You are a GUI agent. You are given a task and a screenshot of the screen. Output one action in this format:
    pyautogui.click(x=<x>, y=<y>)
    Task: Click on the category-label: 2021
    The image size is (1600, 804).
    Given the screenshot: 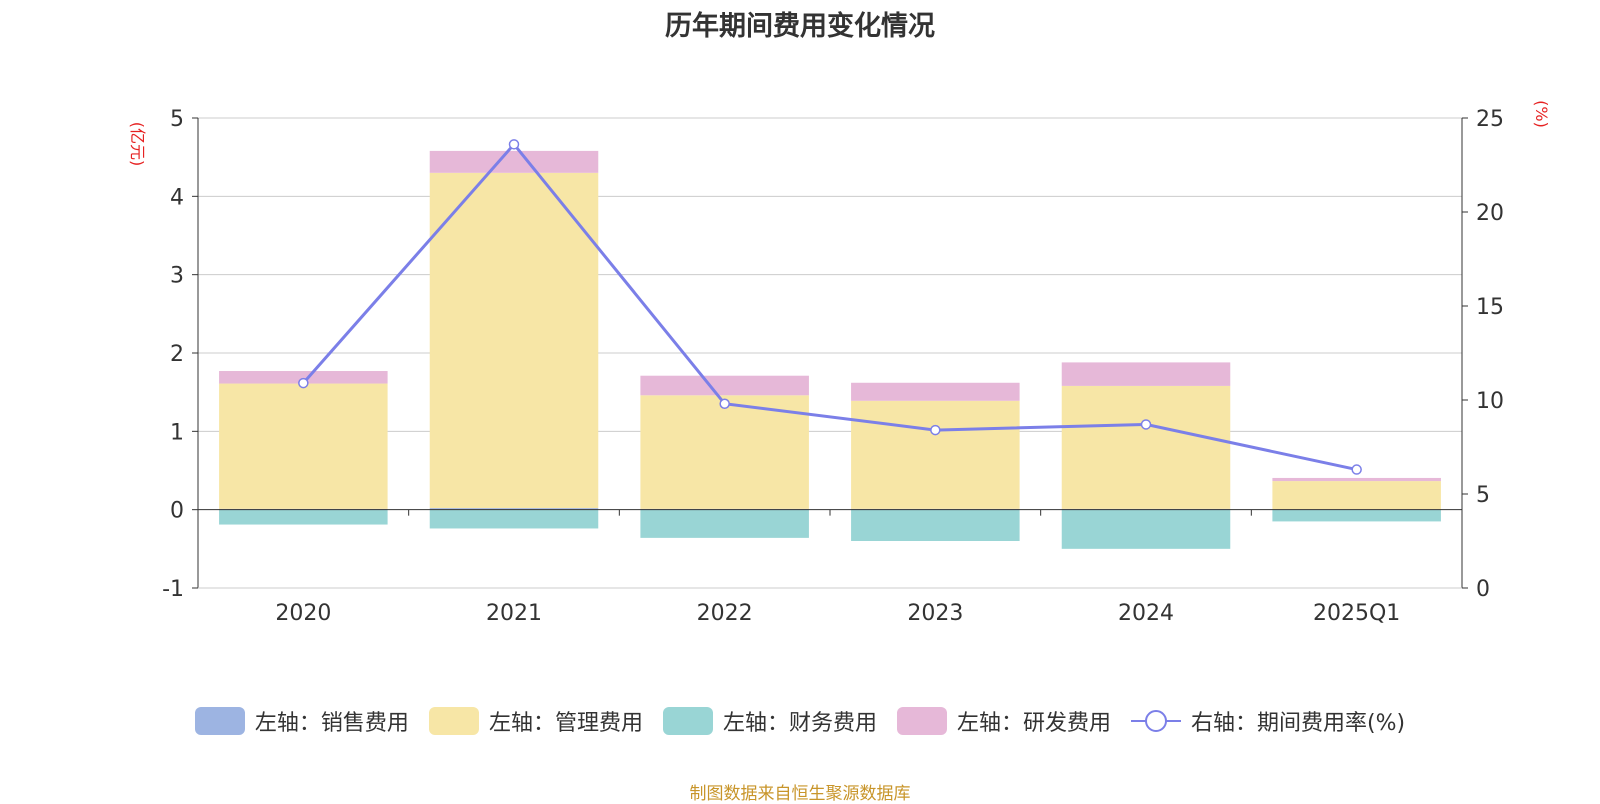 What is the action you would take?
    pyautogui.click(x=514, y=613)
    